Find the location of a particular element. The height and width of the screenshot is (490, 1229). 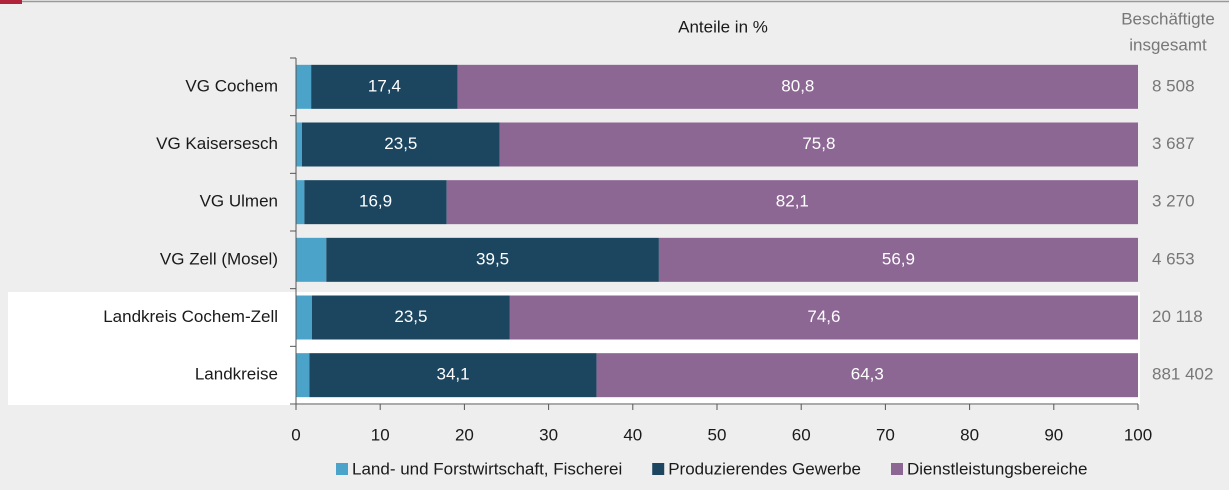

totals-title: Beschäftigte is located at coordinates (1168, 18).